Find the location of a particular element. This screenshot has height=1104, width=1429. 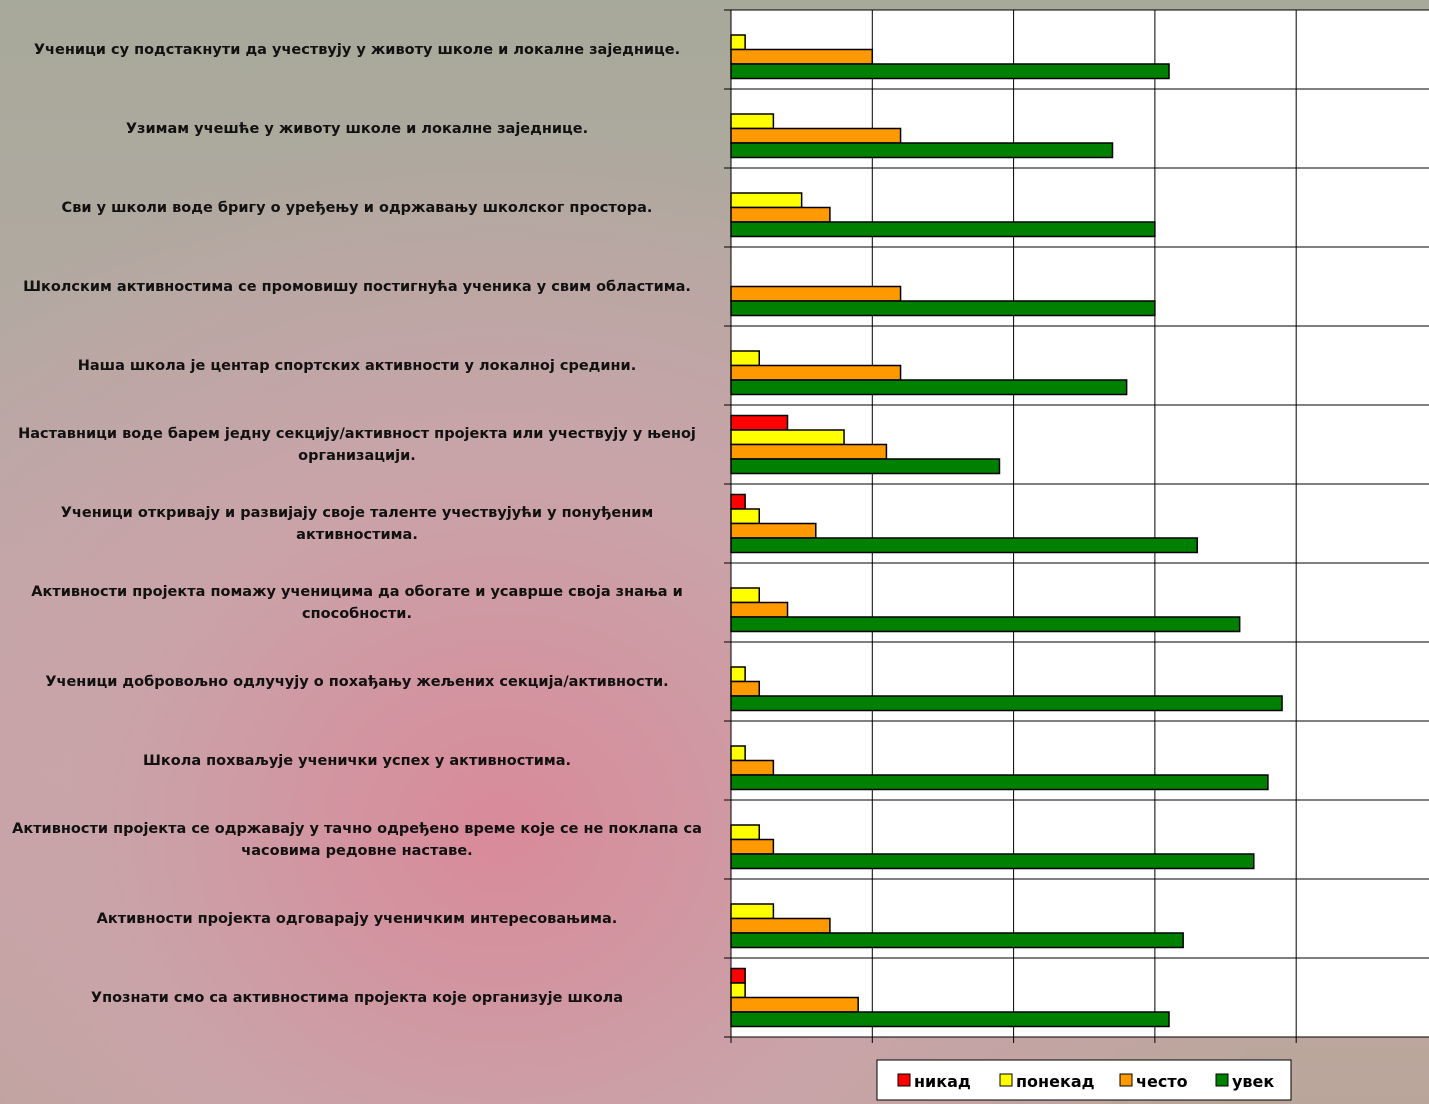

legend-label: никад is located at coordinates (942, 1081).